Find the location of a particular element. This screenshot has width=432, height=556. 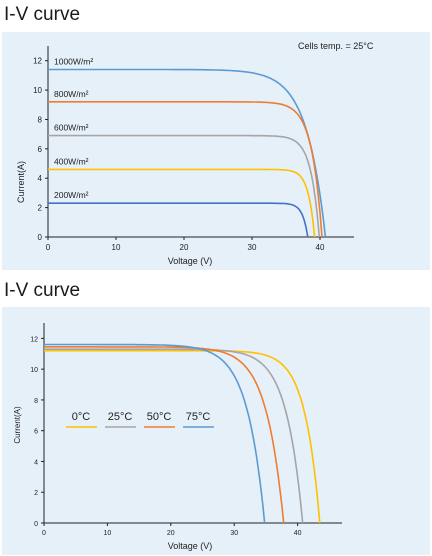

series-label-4: 400W/m² is located at coordinates (71, 161).